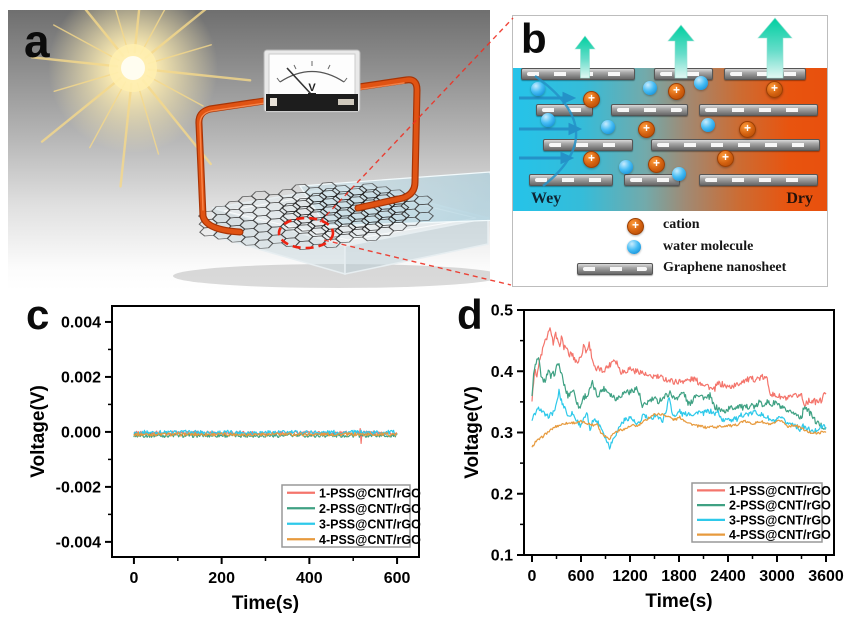 This screenshot has width=852, height=617. Describe the element at coordinates (502, 556) in the screenshot. I see `y-tick-label: 0.1` at that location.